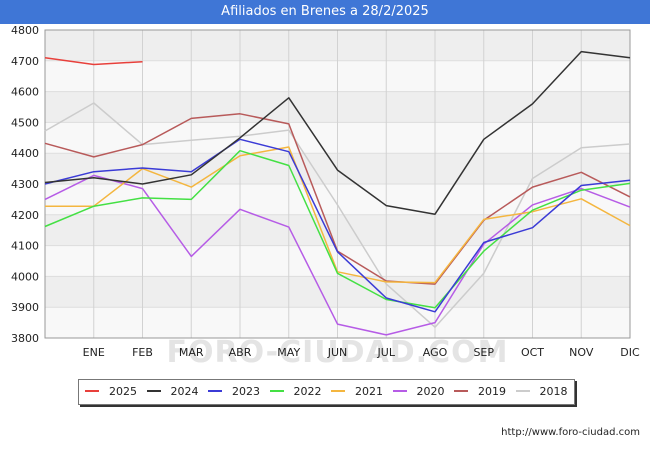 The image size is (650, 450). I want to click on legend-item-2025: 2025, so click(111, 392).